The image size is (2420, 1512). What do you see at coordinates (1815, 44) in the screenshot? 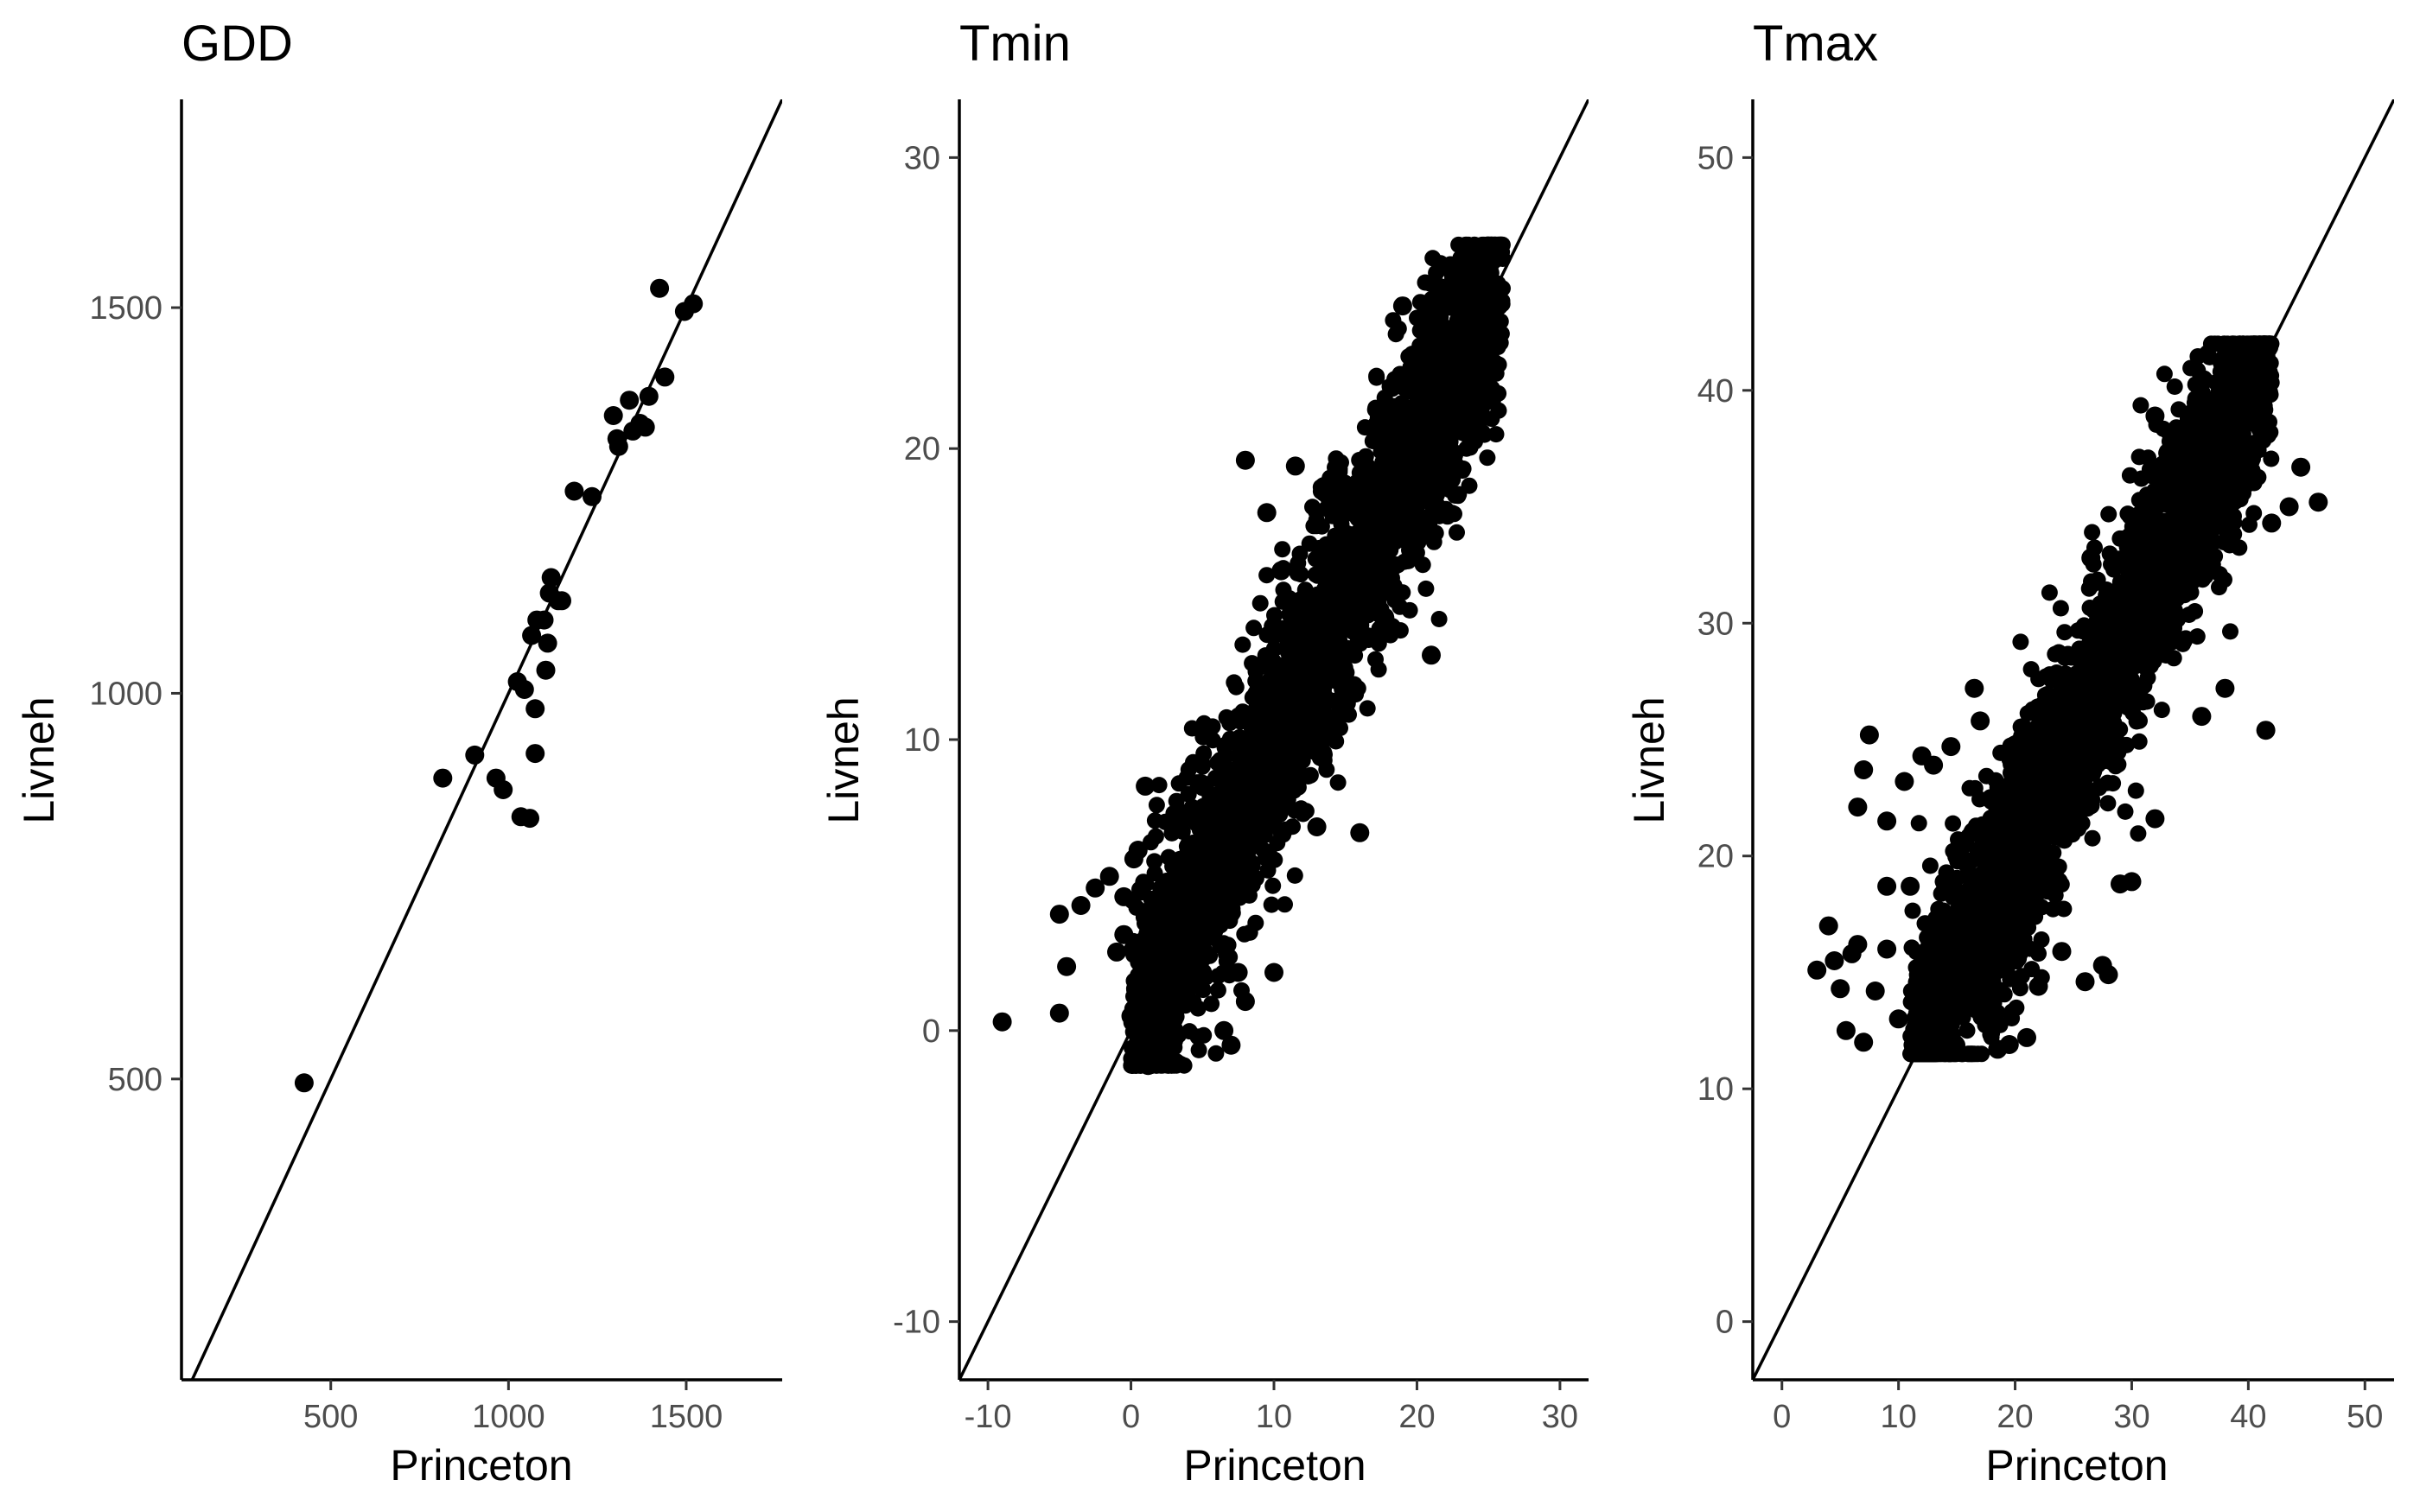
I see `panel-title: Tmax` at bounding box center [1815, 44].